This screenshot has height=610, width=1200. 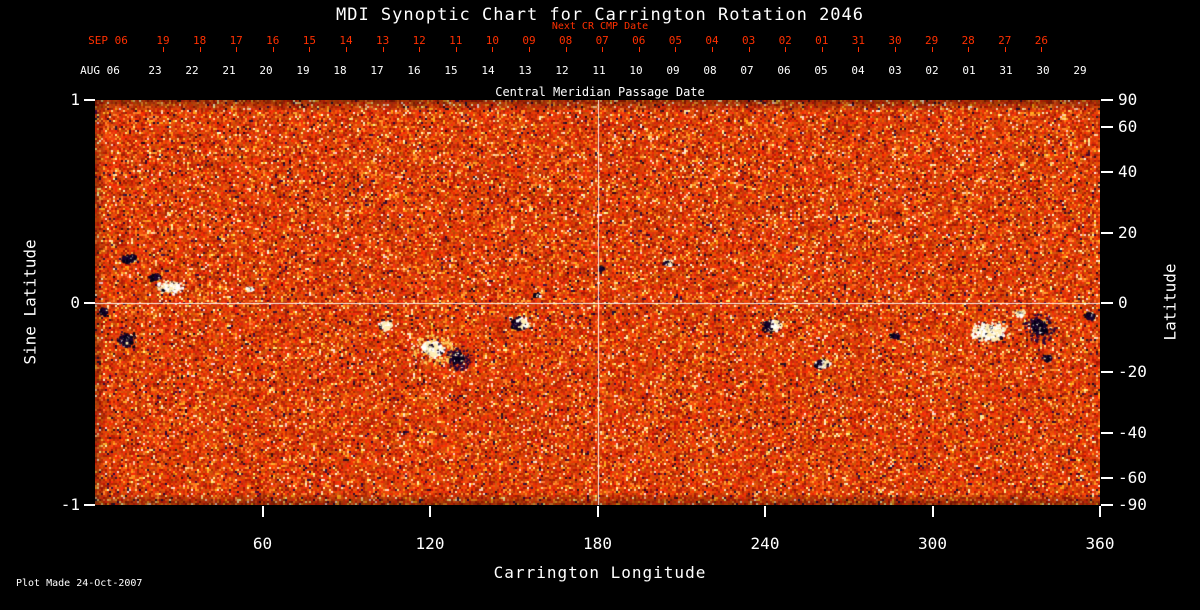 What do you see at coordinates (858, 70) in the screenshot?
I see `cmp-date-label: 04` at bounding box center [858, 70].